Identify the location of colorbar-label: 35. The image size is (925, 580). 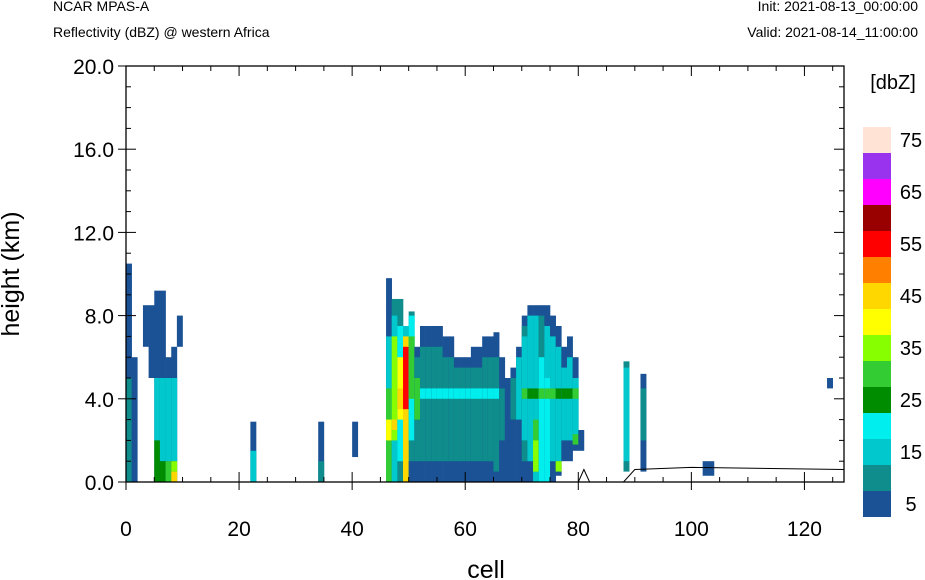
(911, 349).